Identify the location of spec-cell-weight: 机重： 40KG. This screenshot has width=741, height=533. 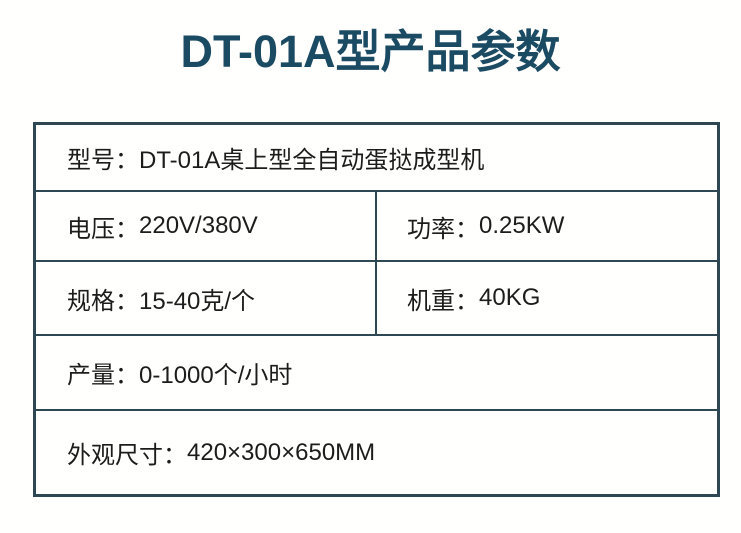
(547, 298).